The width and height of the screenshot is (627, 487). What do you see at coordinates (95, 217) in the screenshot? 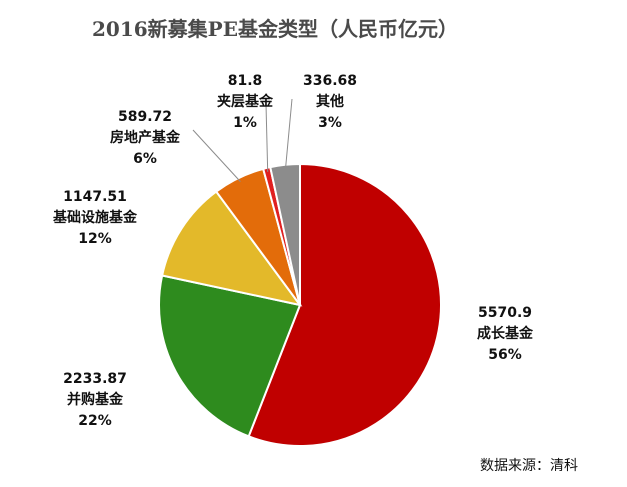
I see `slice-name-label: 基础设施基金` at bounding box center [95, 217].